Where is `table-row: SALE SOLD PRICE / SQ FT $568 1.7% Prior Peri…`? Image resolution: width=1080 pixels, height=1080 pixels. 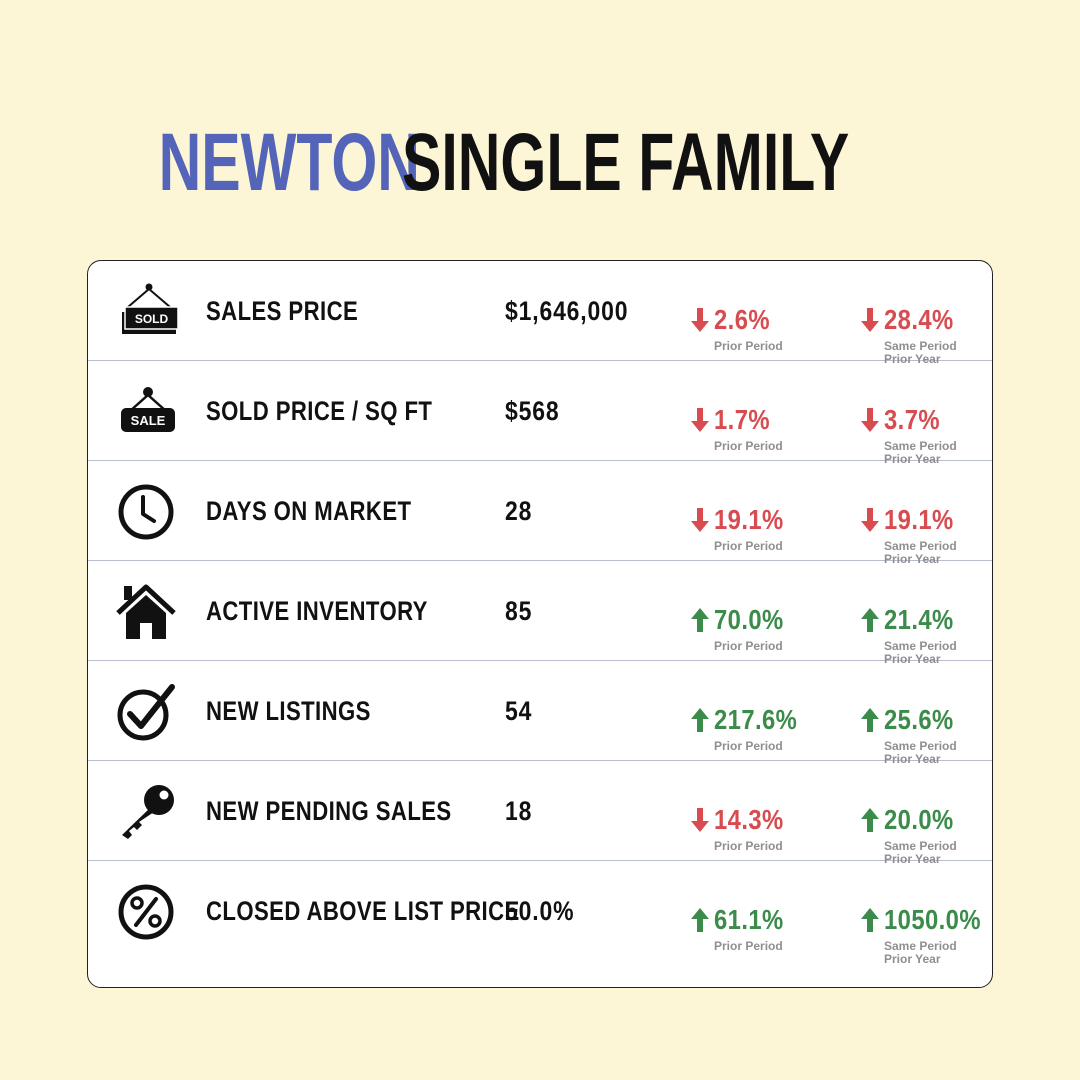
table-row: SALE SOLD PRICE / SQ FT $568 1.7% Prior Peri… is located at coordinates (540, 413).